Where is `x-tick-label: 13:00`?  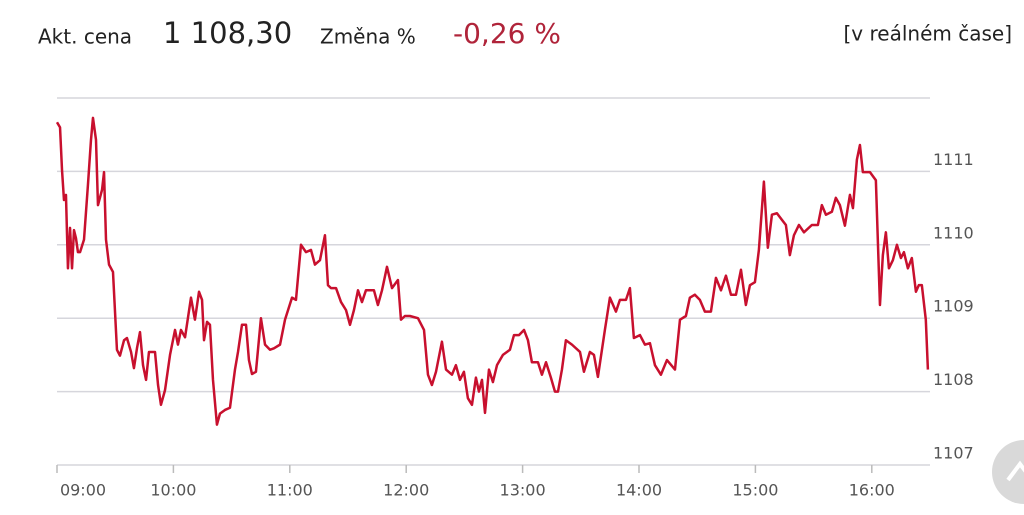 x-tick-label: 13:00 is located at coordinates (523, 490).